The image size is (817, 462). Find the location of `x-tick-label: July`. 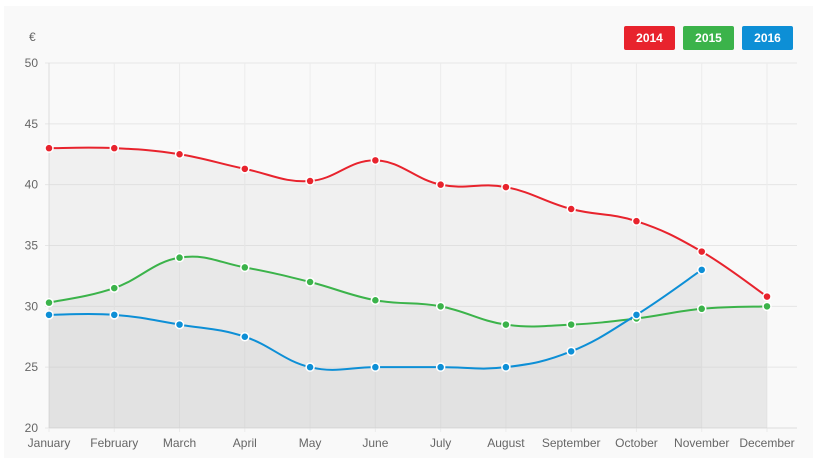

x-tick-label: July is located at coordinates (440, 443).